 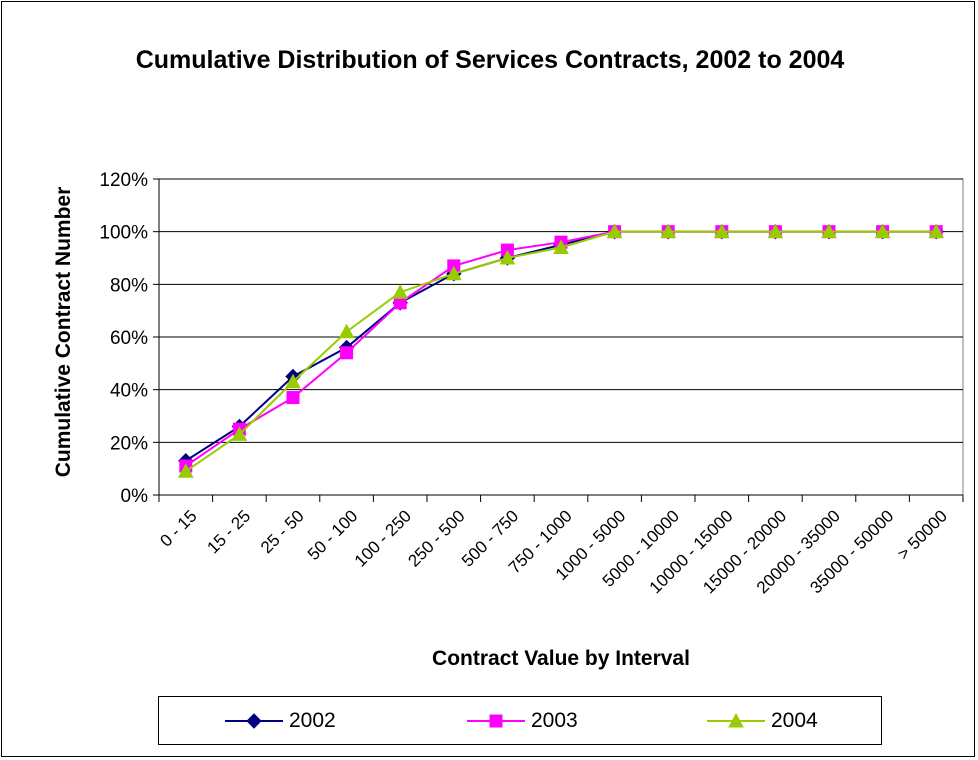 I want to click on legend-entry-2004: 2004, so click(x=761, y=720).